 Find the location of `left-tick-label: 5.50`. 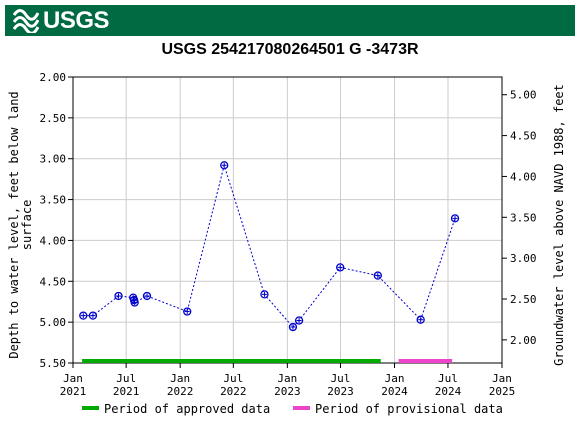

left-tick-label: 5.50 is located at coordinates (53, 363).